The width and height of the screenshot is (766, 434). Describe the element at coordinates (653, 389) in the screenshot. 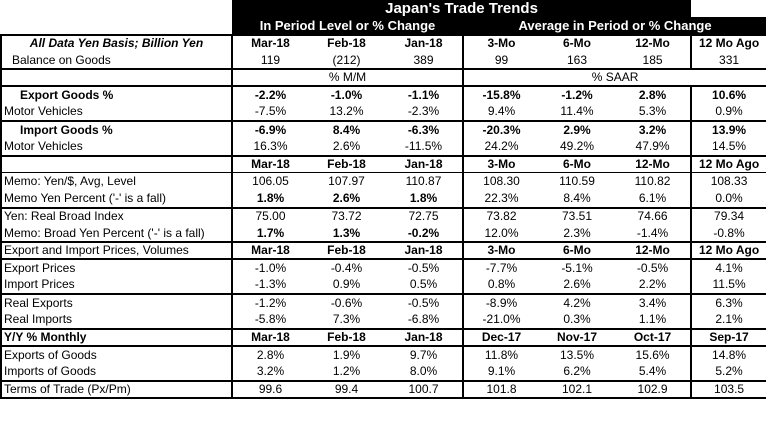

I see `cell: 102.9` at that location.